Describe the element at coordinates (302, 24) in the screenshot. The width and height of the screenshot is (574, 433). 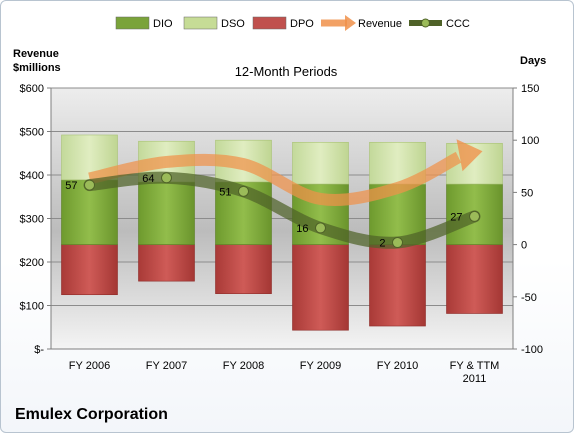
I see `legend-label: DPO` at that location.